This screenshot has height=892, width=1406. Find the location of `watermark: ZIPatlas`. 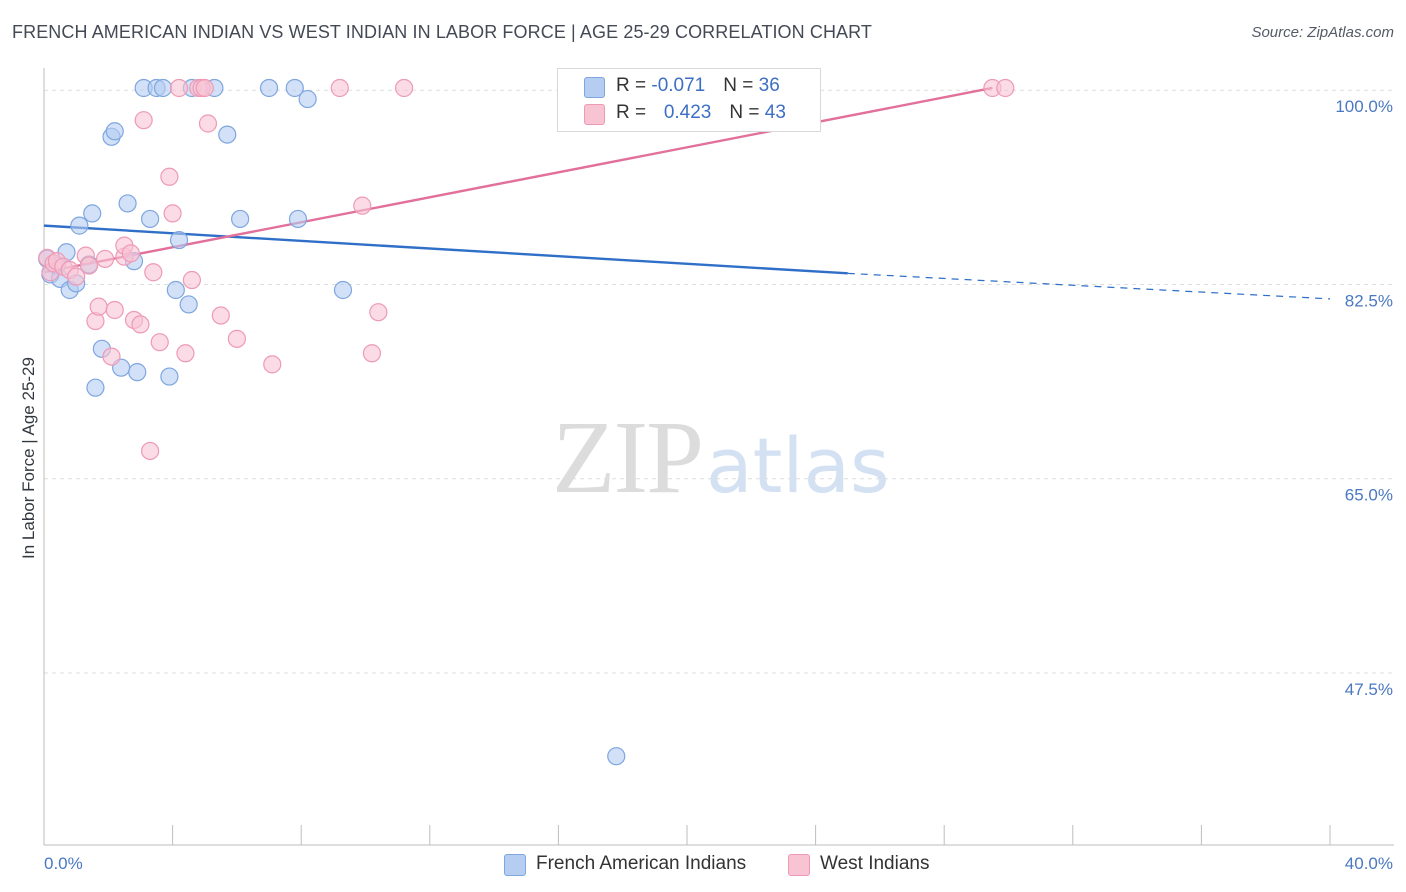

watermark: ZIPatlas is located at coordinates (721, 457).